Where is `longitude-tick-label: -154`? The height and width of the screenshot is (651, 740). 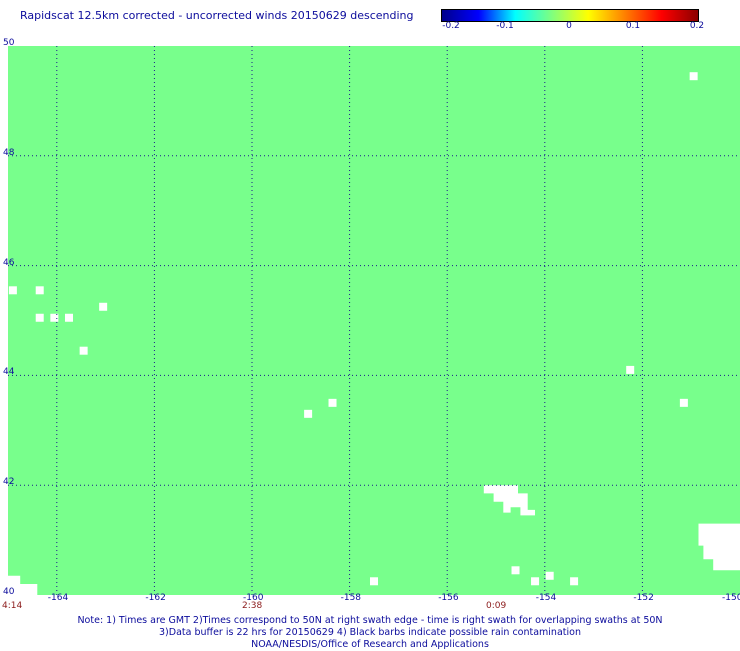 longitude-tick-label: -154 is located at coordinates (546, 598).